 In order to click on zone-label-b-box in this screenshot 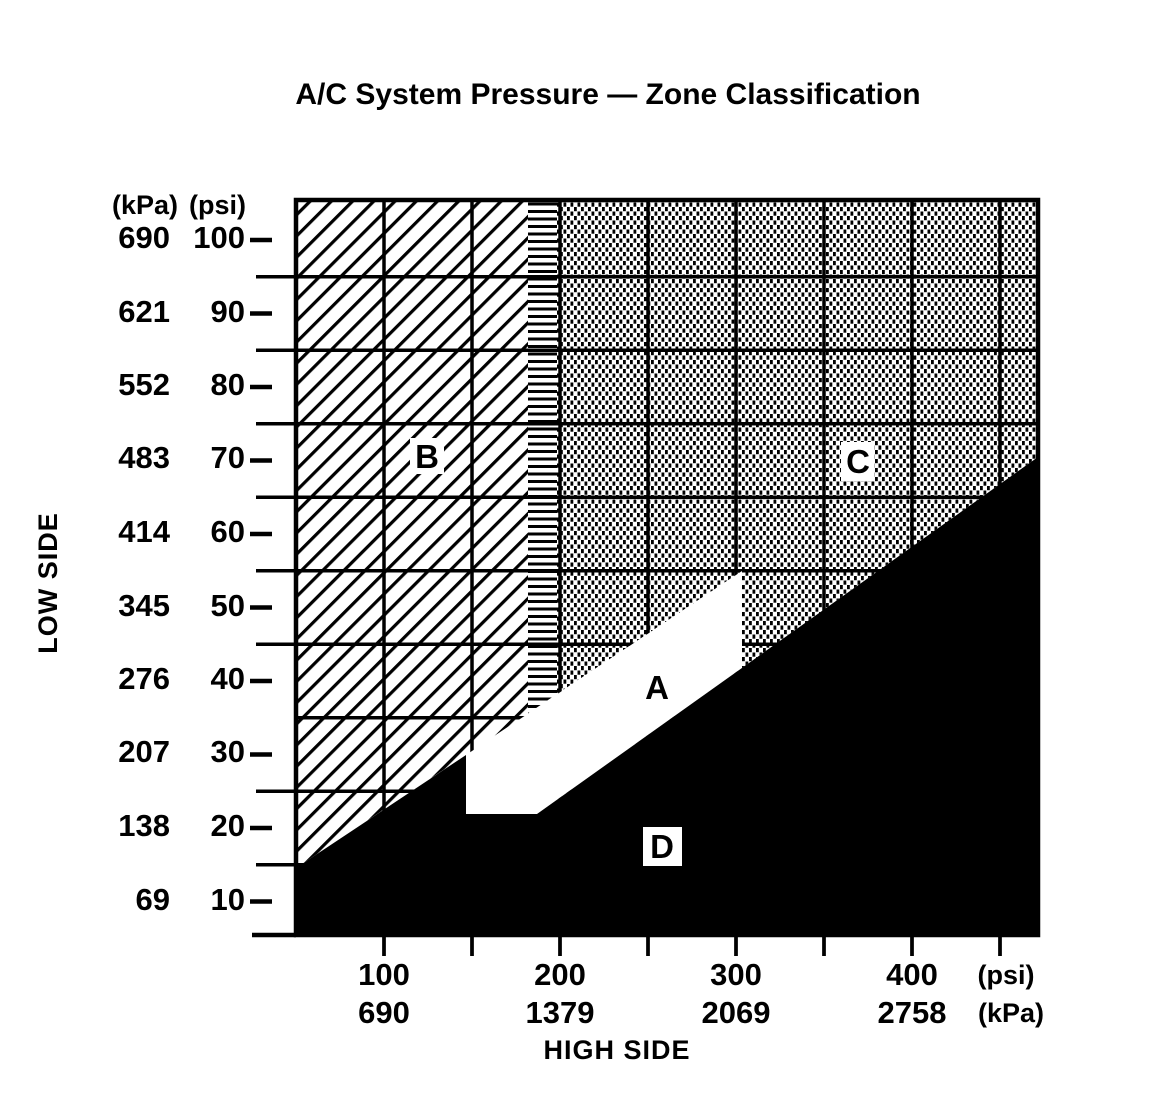, I will do `click(427, 456)`.